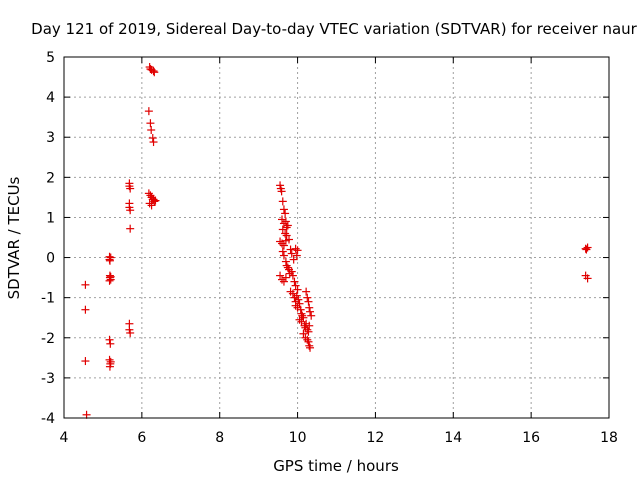 Image resolution: width=640 pixels, height=480 pixels. I want to click on x-tick-label: 18, so click(609, 438).